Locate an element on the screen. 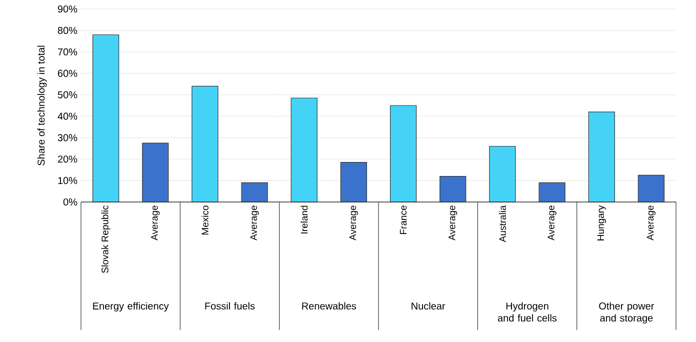  text: Hydrogen and fuel cells is located at coordinates (527, 312).